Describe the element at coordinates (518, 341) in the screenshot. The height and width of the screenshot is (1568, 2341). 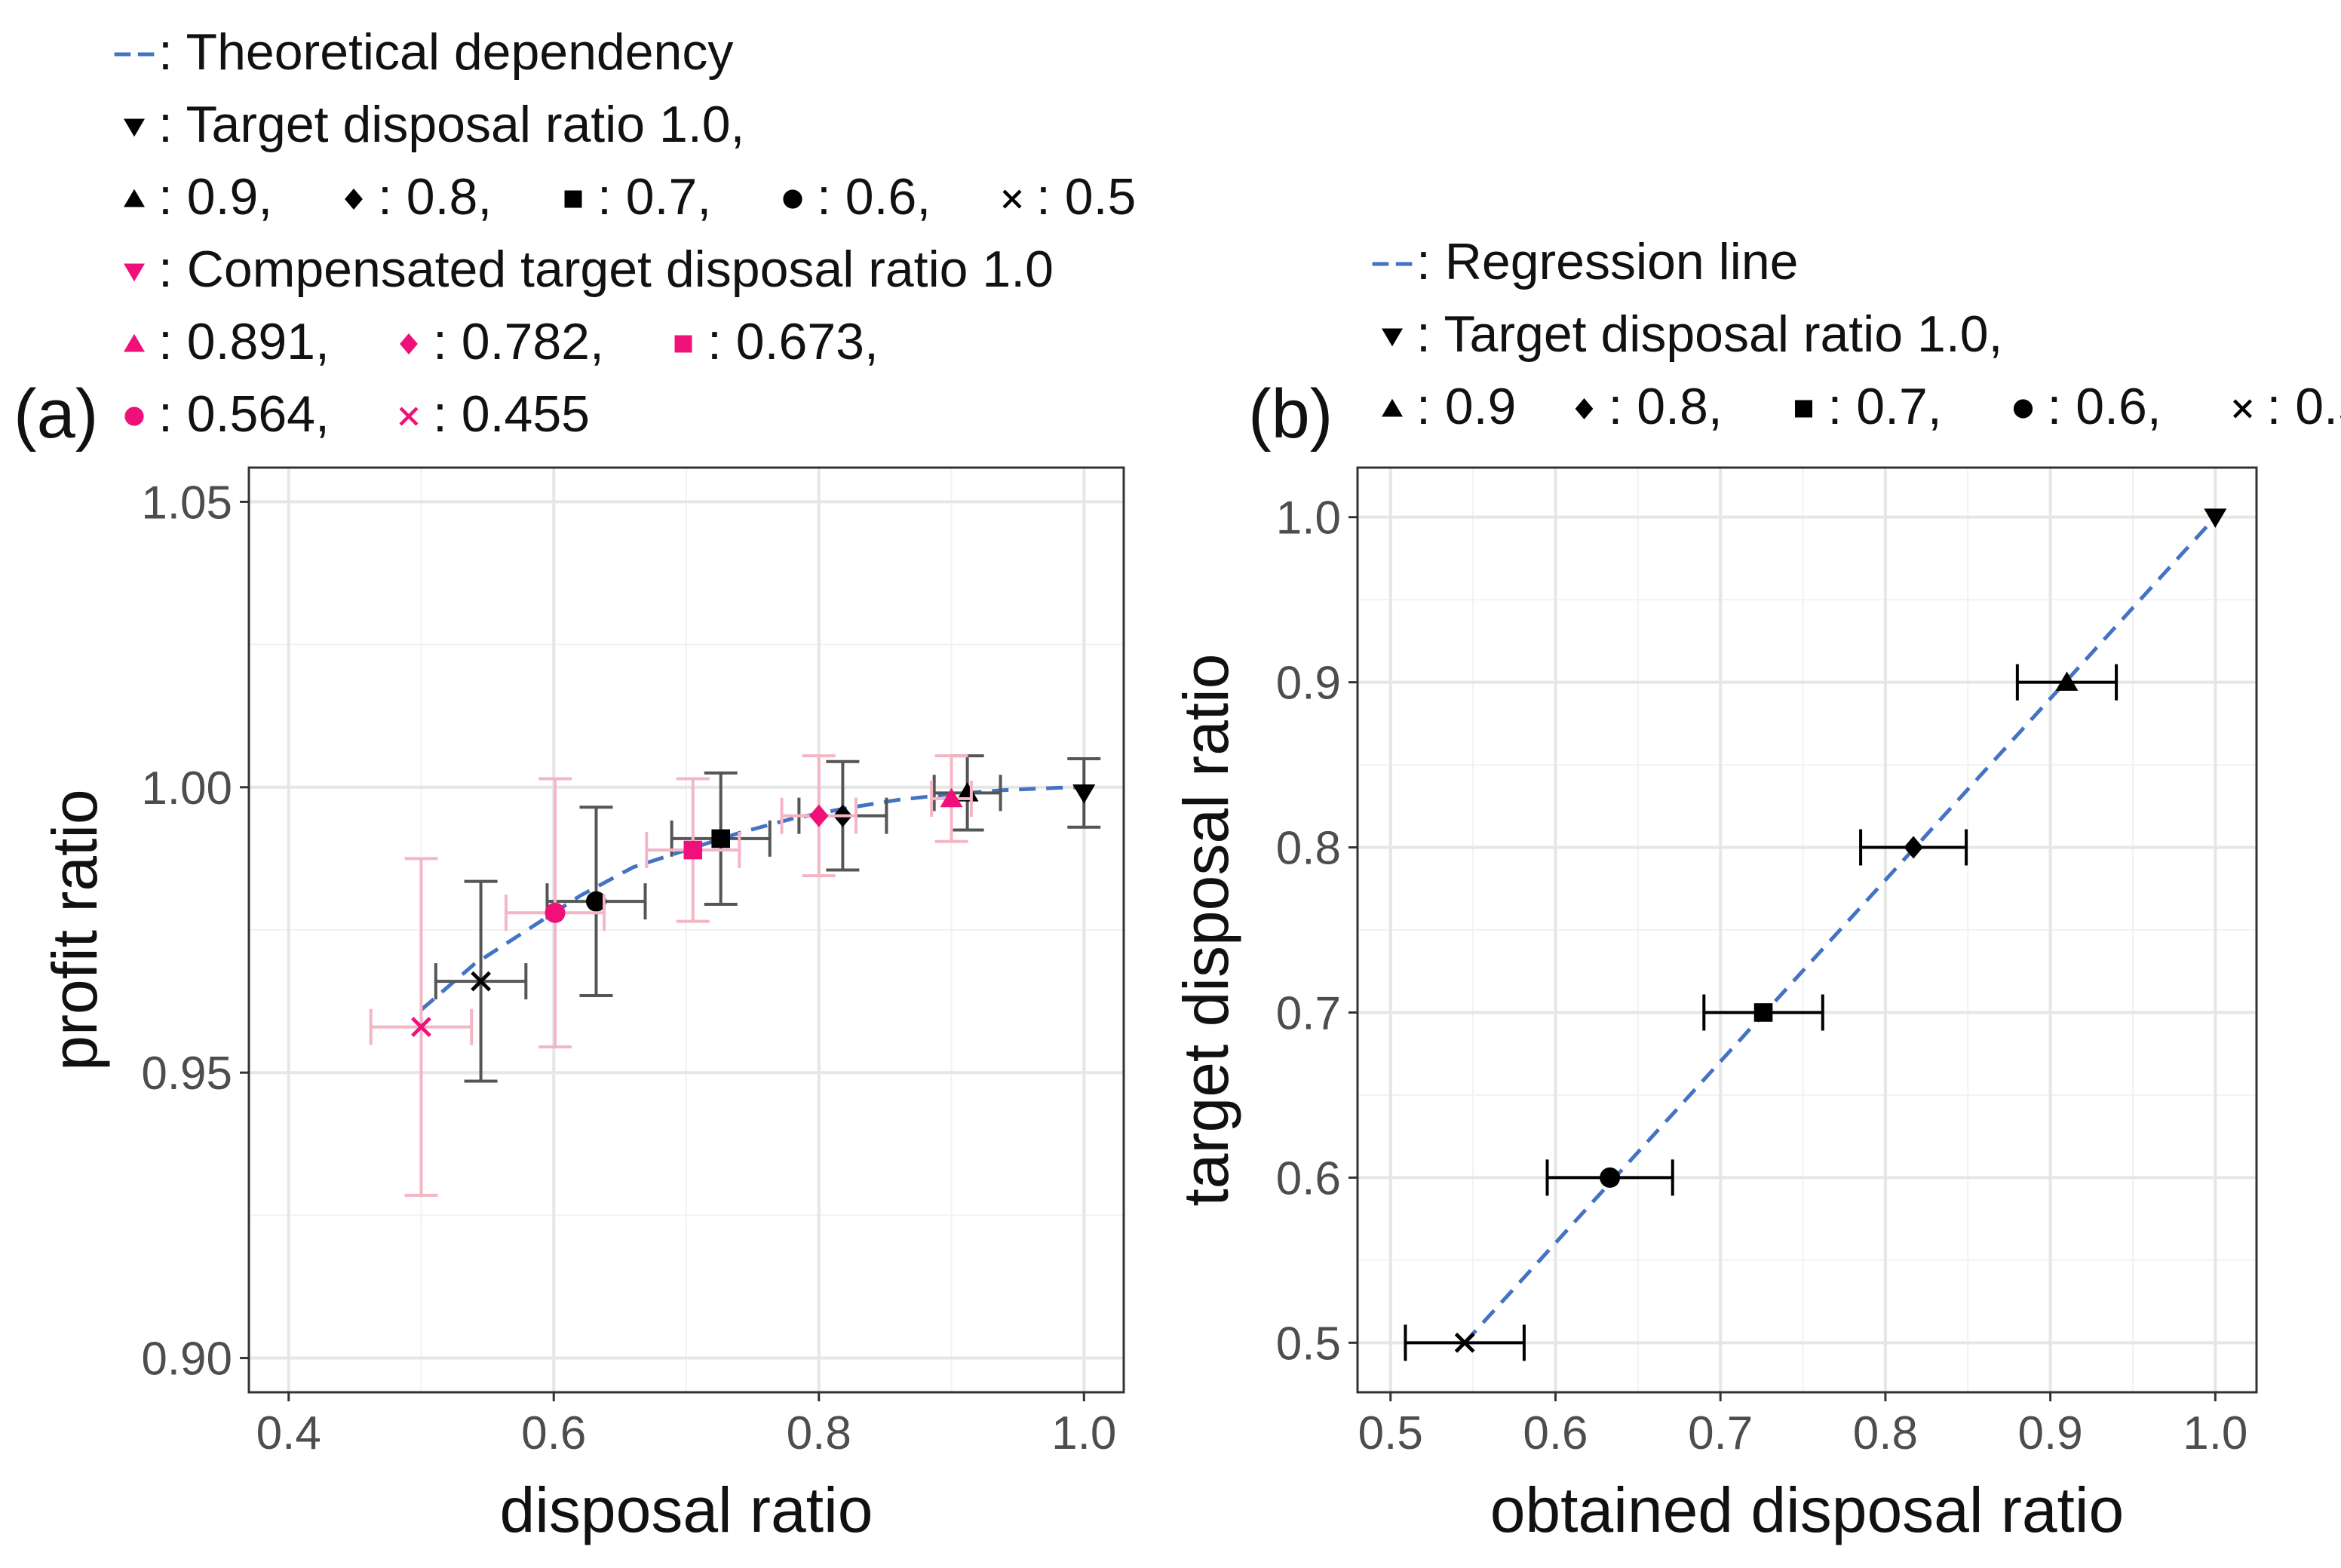
I see `legend-text: : 0.782,` at that location.